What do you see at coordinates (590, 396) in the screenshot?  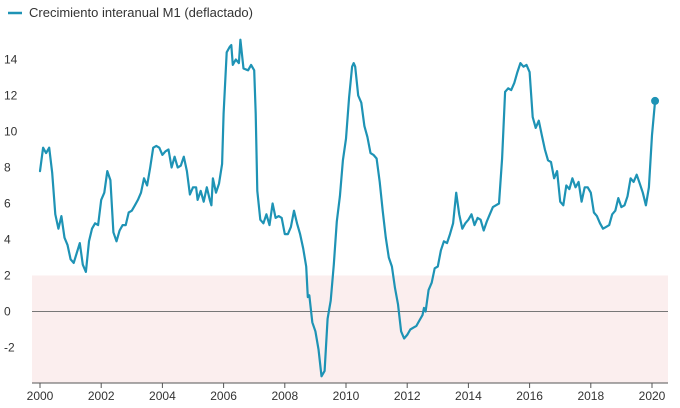 I see `x-tick-label: 2018` at bounding box center [590, 396].